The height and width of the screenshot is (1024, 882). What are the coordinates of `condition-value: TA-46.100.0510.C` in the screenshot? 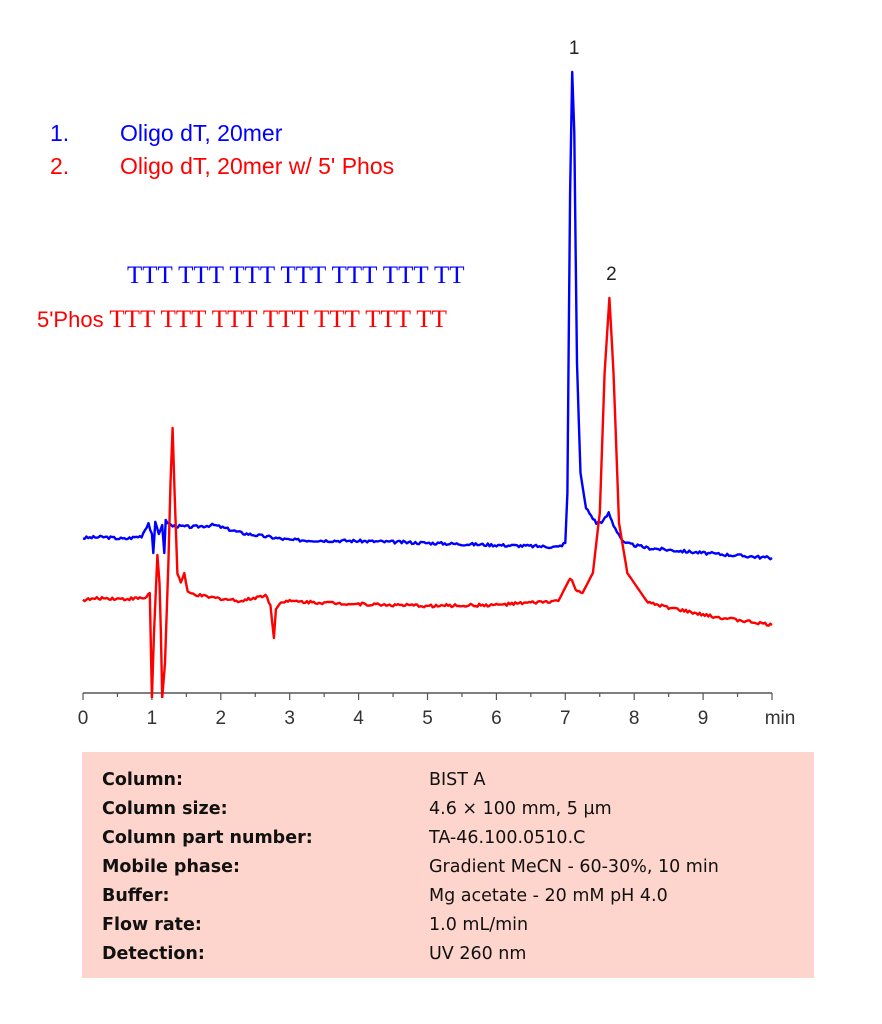 It's located at (507, 838).